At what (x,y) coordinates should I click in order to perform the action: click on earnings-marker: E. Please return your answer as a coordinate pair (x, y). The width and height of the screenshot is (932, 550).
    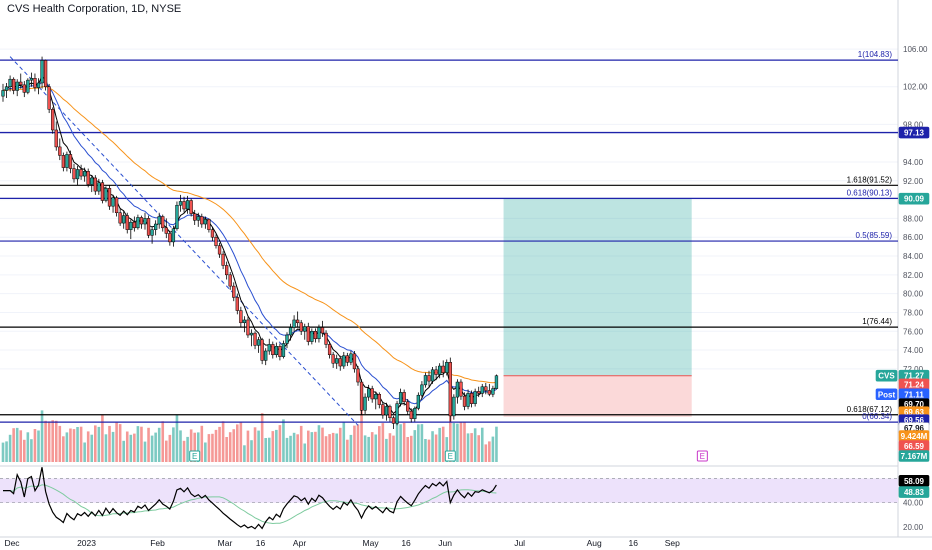
    Looking at the image, I should click on (195, 456).